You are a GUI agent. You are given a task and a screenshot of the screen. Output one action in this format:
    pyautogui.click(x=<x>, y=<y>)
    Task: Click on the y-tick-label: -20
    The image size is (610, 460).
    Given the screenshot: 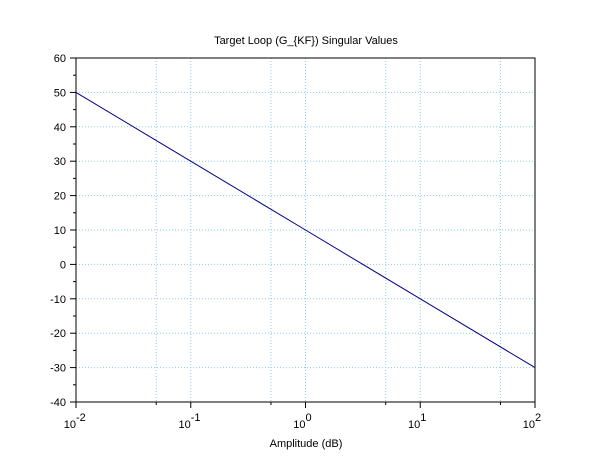 What is the action you would take?
    pyautogui.click(x=58, y=334)
    